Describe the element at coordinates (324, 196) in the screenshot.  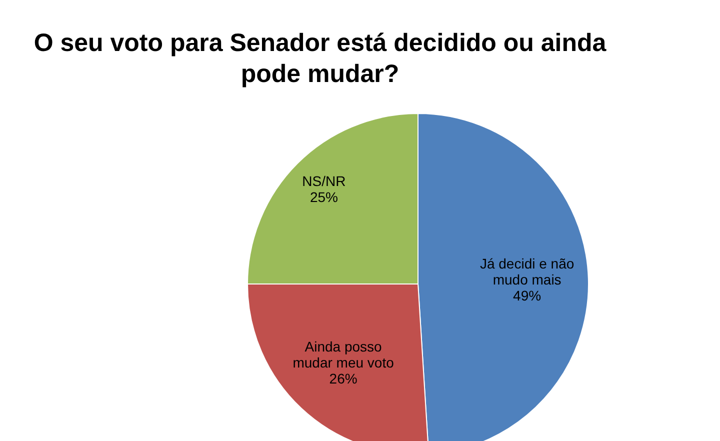
I see `data-label: 25%` at that location.